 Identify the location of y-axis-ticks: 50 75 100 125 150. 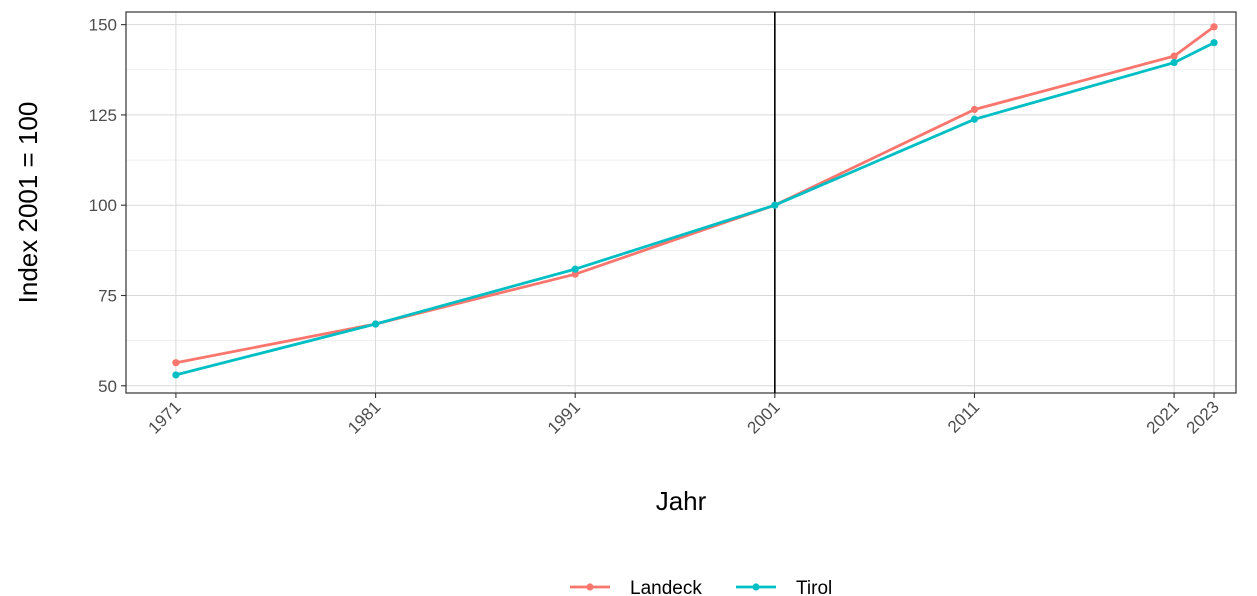
(107, 206).